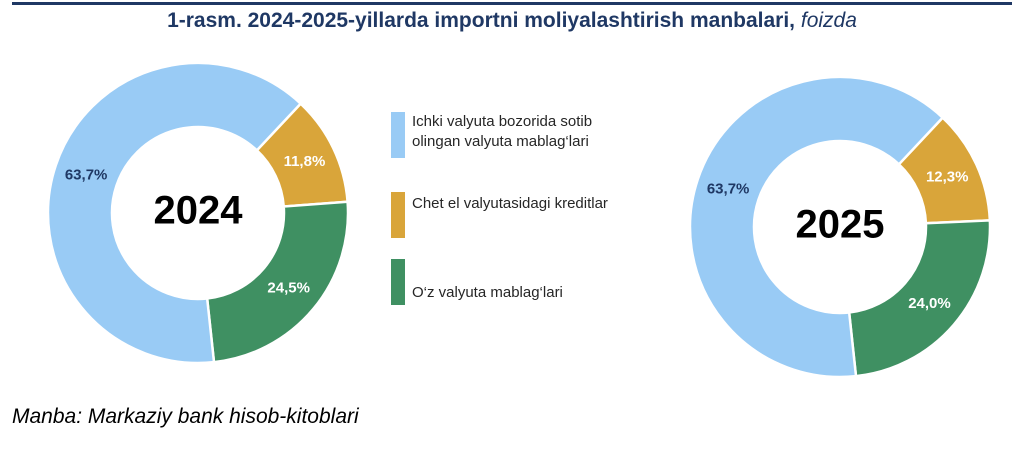 Image resolution: width=1024 pixels, height=450 pixels. I want to click on legend-label-foreign-credits: Chet el valyutasidagi kreditlar, so click(510, 204).